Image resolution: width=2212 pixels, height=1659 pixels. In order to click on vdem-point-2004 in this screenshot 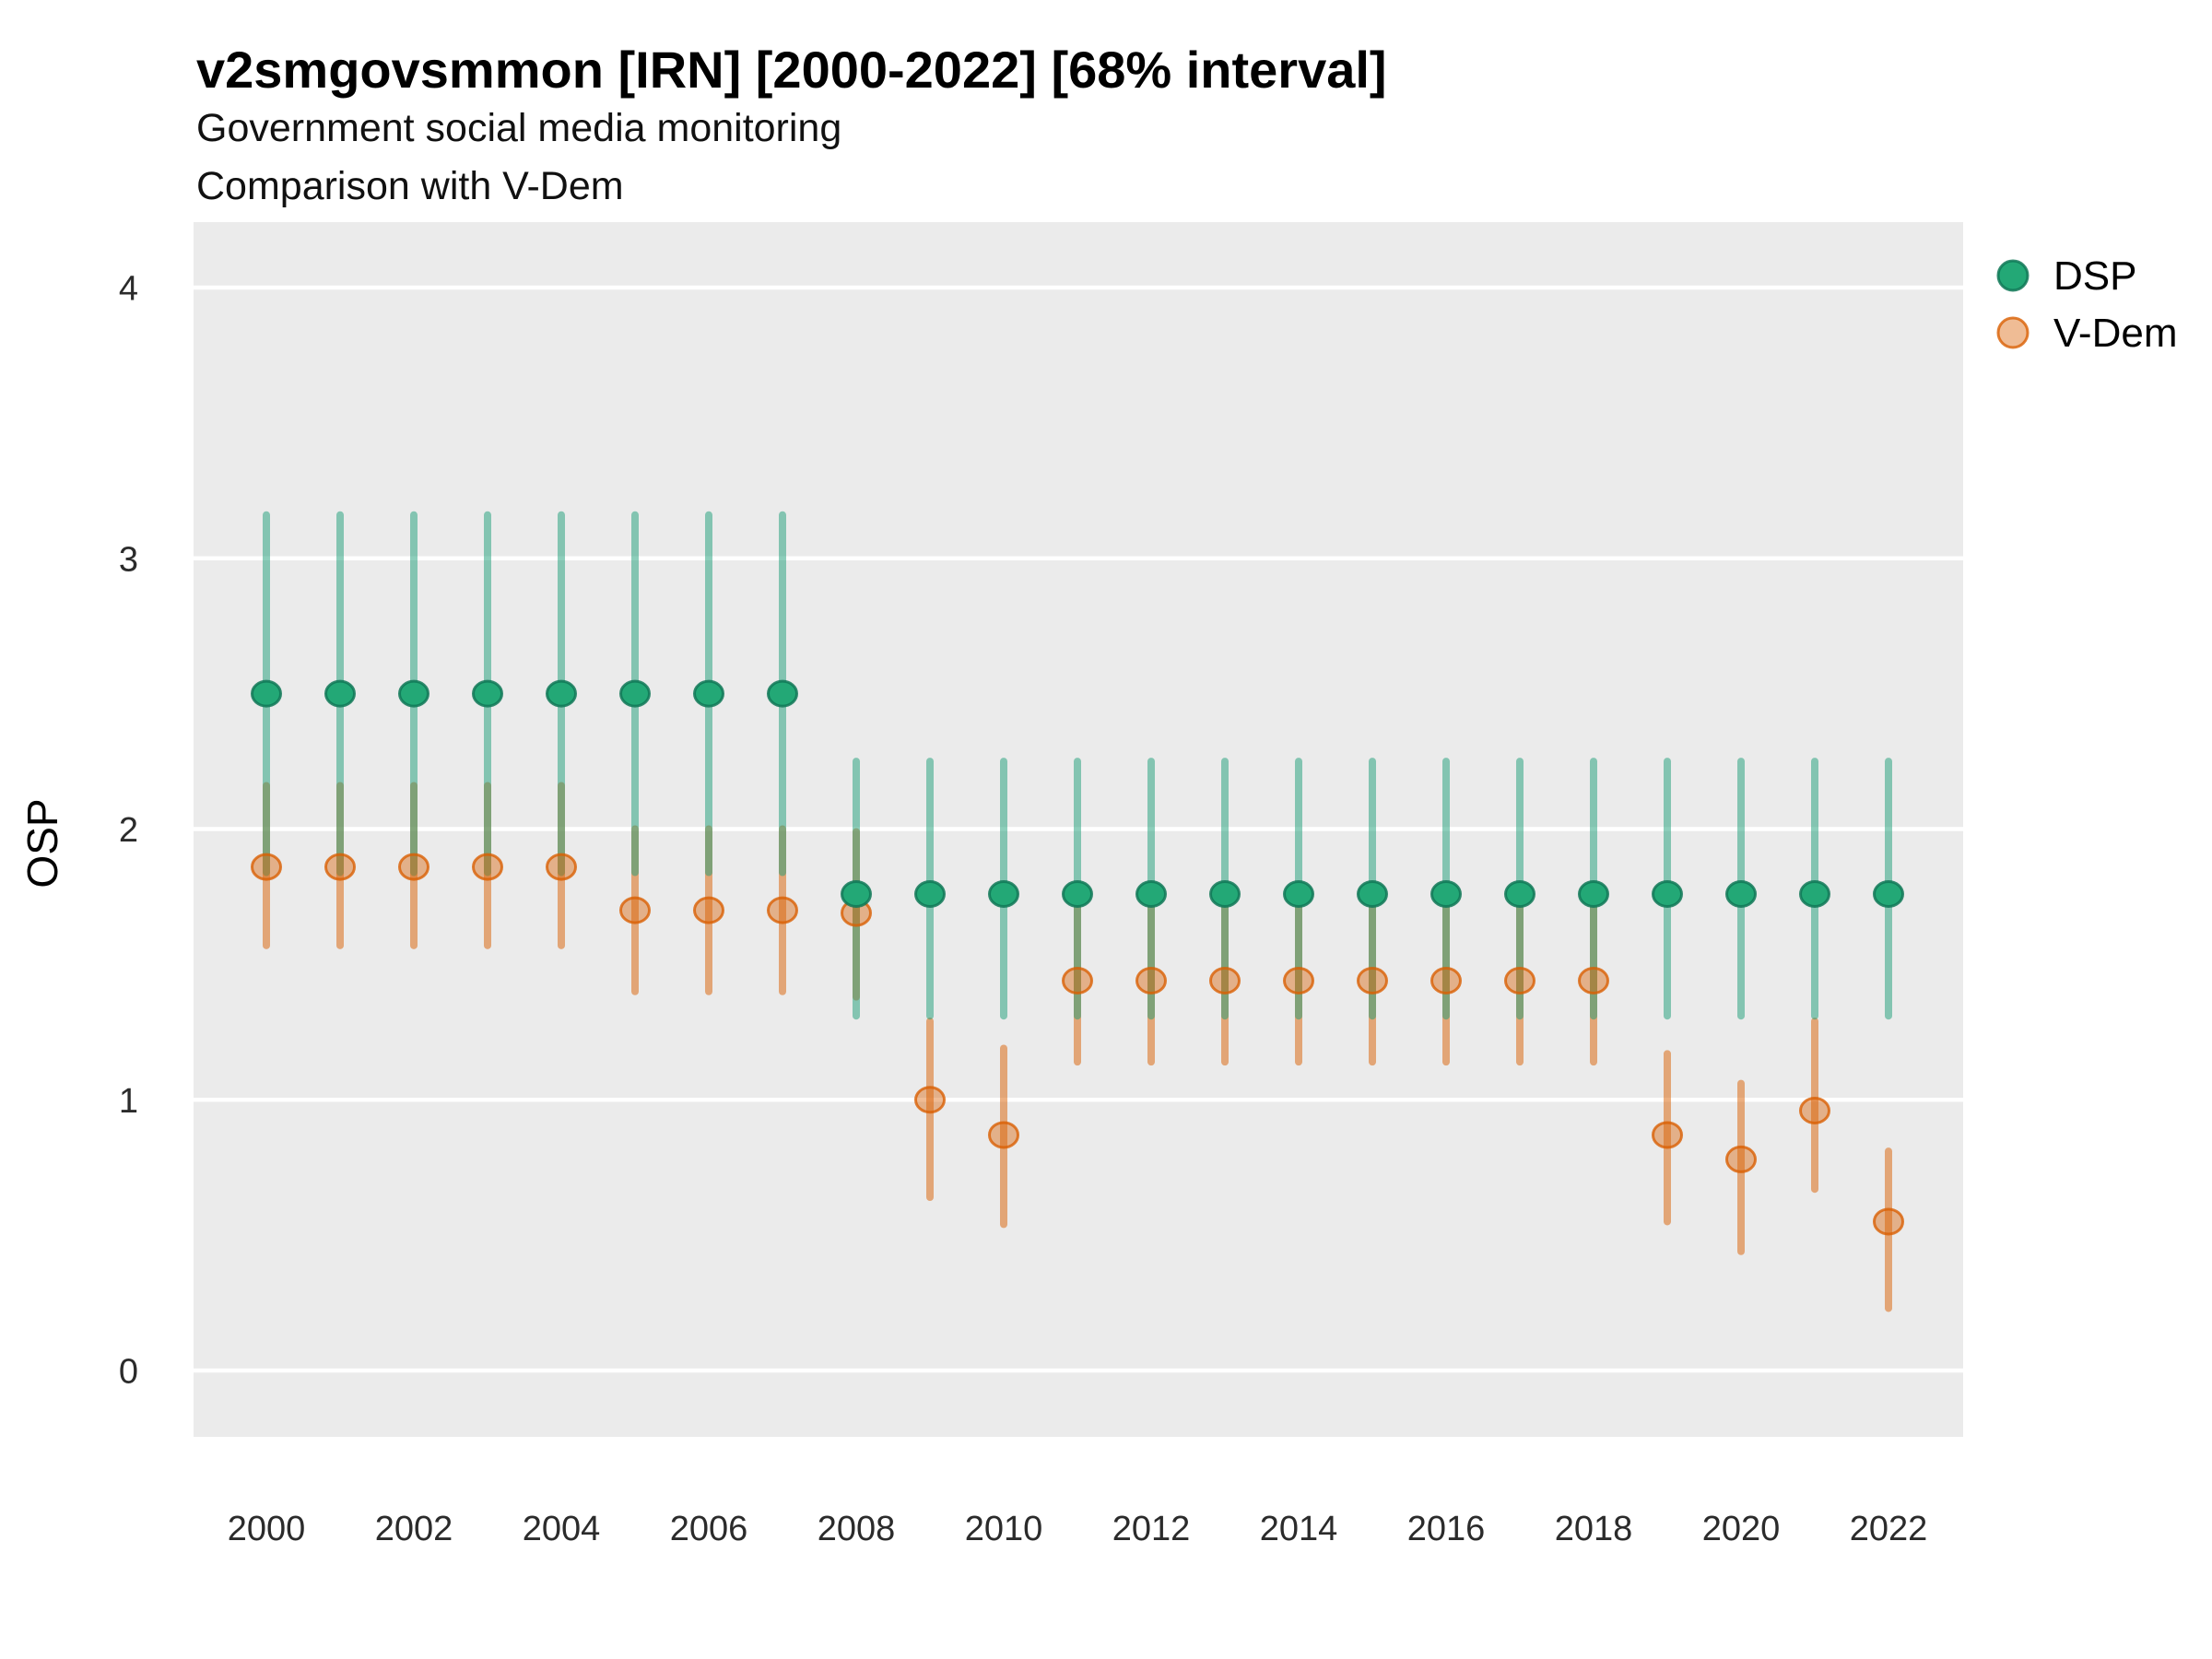, I will do `click(561, 867)`.